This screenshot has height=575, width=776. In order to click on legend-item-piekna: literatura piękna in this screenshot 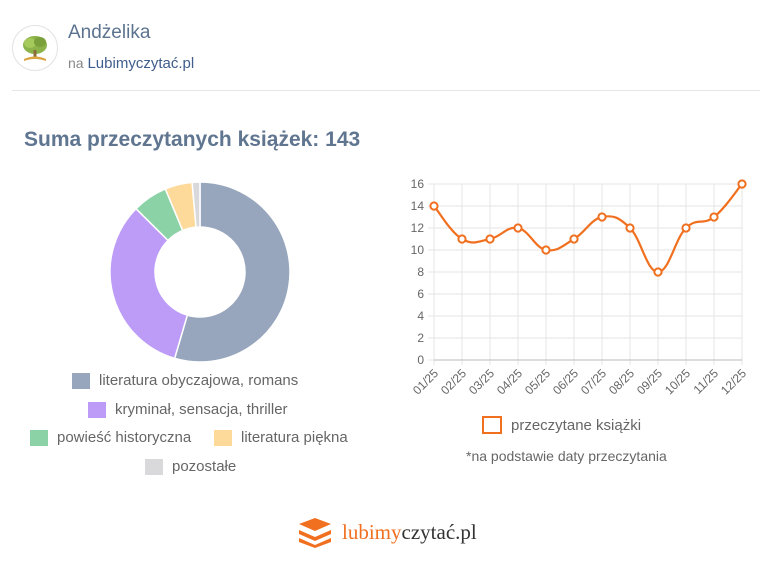, I will do `click(281, 437)`.